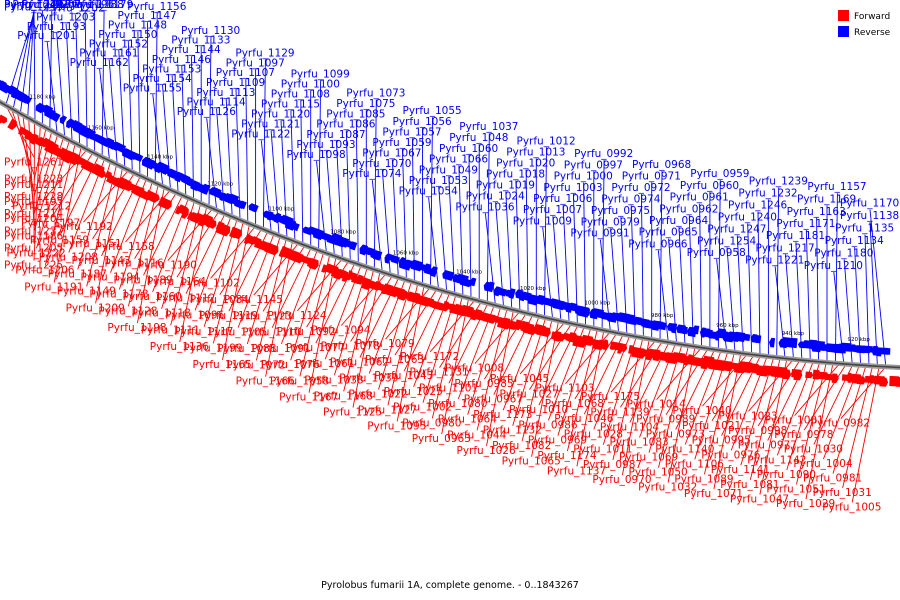 This screenshot has height=600, width=900. Describe the element at coordinates (359, 363) in the screenshot. I see `forward-gene-label: Pyrfu_1062` at that location.